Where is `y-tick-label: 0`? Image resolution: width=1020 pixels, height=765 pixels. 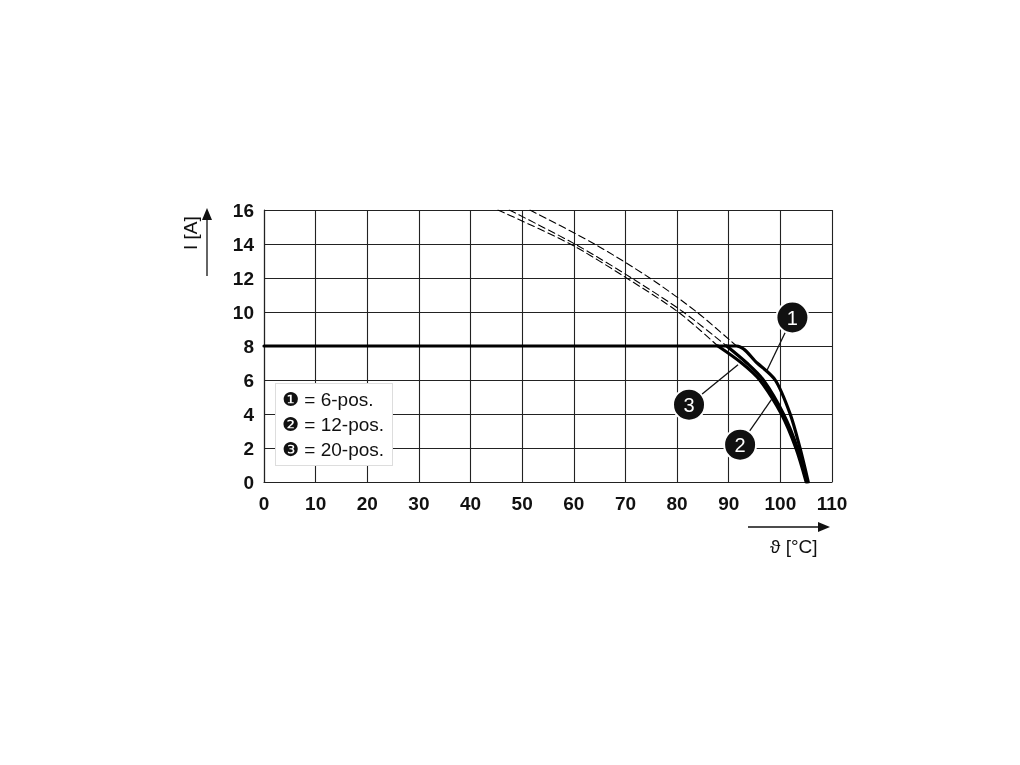 y-tick-label: 0 is located at coordinates (248, 482).